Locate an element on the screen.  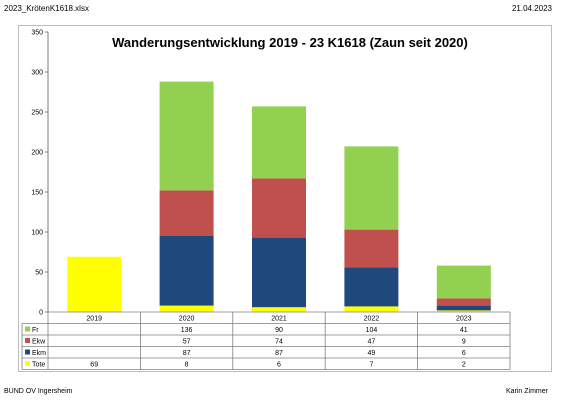
footer-org: BUND OV Ingersheim is located at coordinates (38, 391).